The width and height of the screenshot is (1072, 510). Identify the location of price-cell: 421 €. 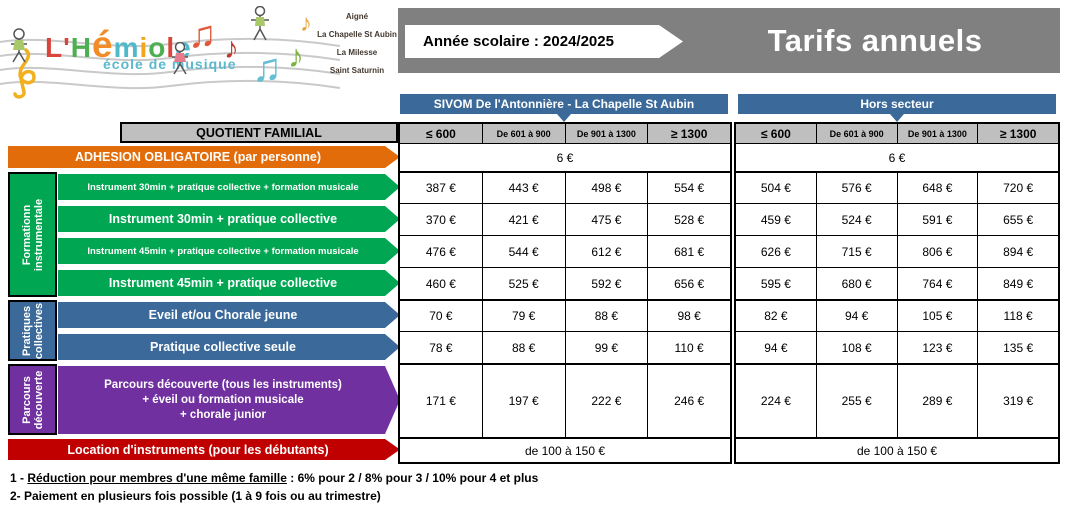
(523, 219).